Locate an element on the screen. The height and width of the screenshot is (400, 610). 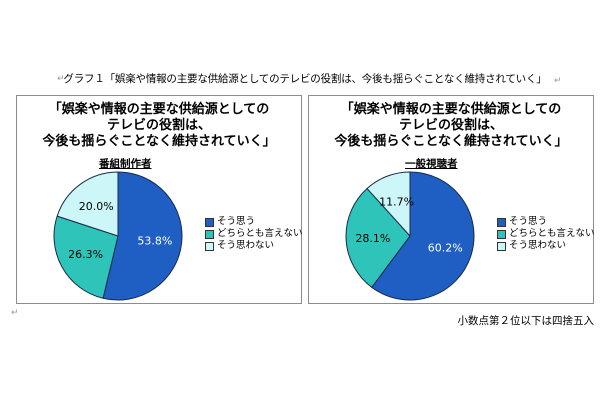
pie-chart: 60.2% 28.1% 11.7% is located at coordinates (410, 236).